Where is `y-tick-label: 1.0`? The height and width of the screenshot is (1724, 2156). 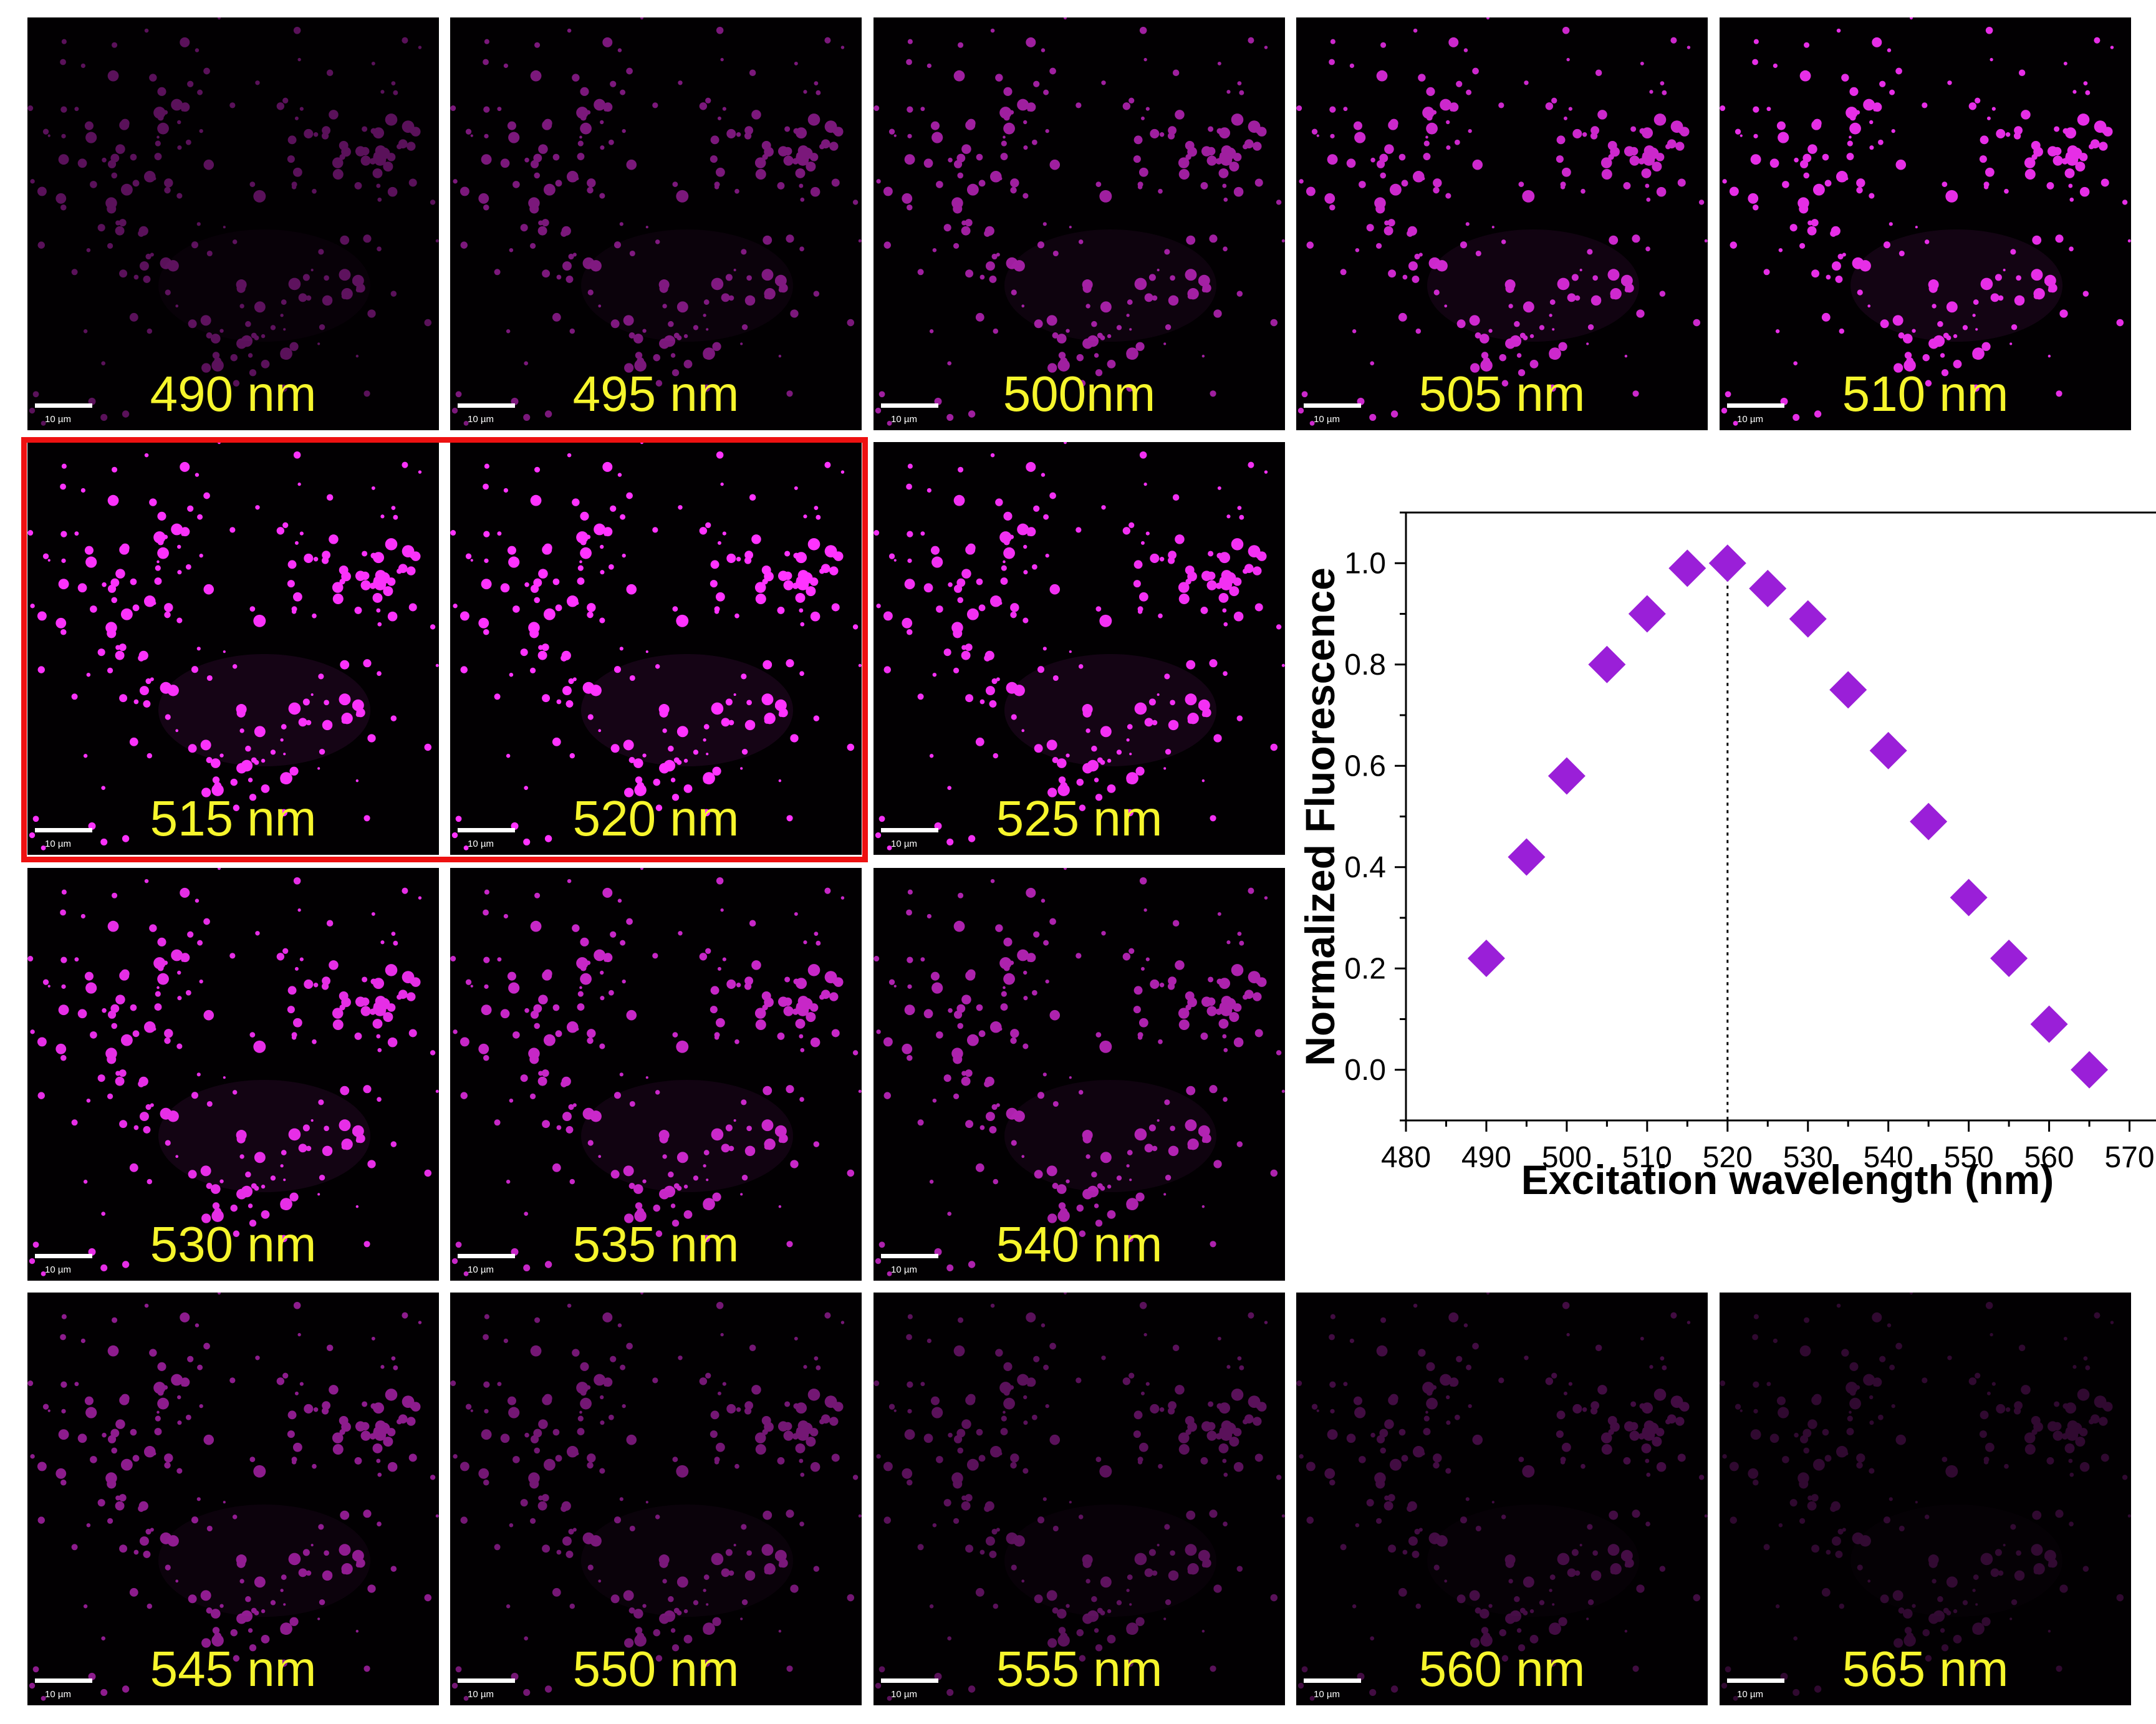
y-tick-label: 1.0 is located at coordinates (1365, 563).